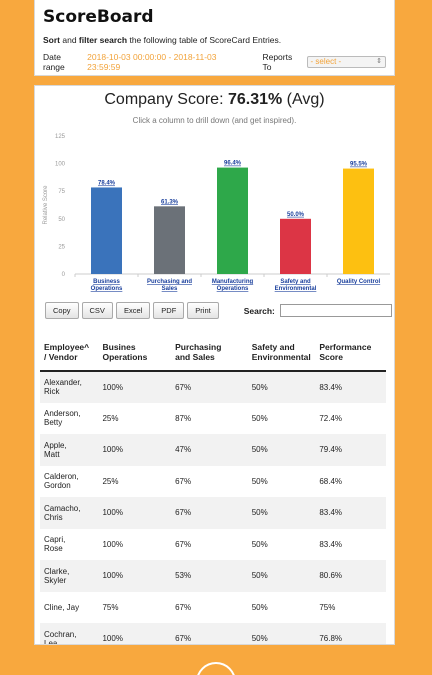 This screenshot has height=675, width=432. I want to click on col-purchasing: Purchasing and Sales, so click(209, 353).